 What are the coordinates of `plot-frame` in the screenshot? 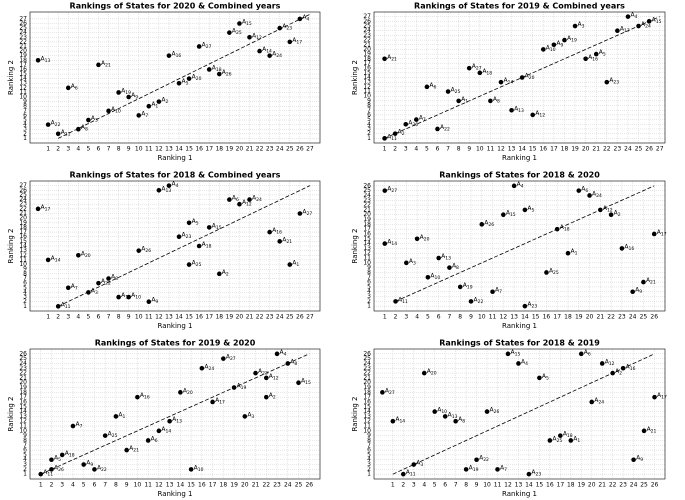 It's located at (519, 246).